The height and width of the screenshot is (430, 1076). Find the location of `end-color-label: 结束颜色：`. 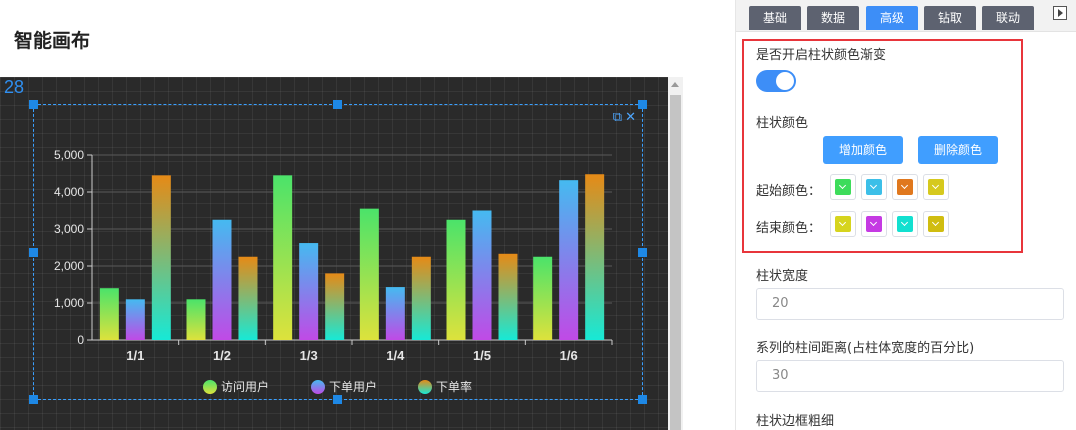

end-color-label: 结束颜色： is located at coordinates (789, 228).